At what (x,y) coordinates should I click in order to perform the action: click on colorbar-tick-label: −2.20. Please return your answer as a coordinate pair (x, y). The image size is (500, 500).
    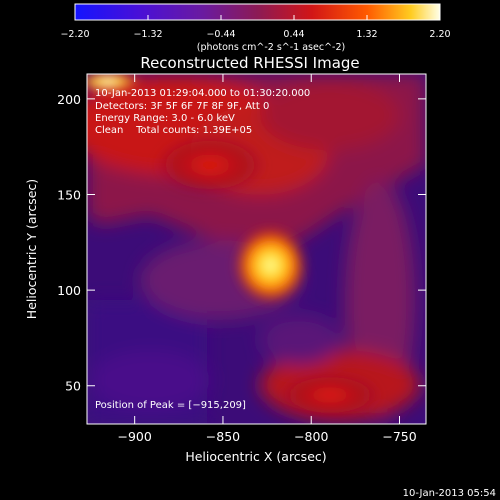
    Looking at the image, I should click on (74, 34).